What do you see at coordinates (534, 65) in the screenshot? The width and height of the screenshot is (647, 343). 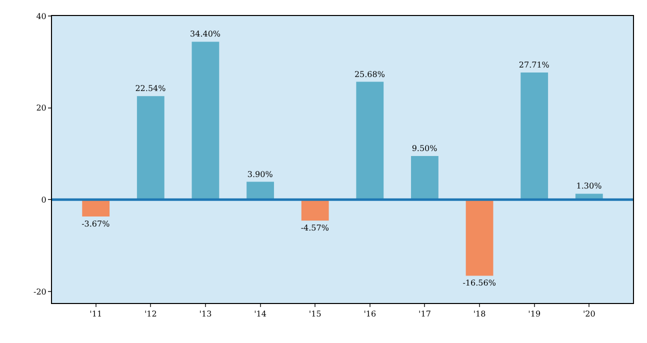 I see `data-label: 27.71%` at bounding box center [534, 65].